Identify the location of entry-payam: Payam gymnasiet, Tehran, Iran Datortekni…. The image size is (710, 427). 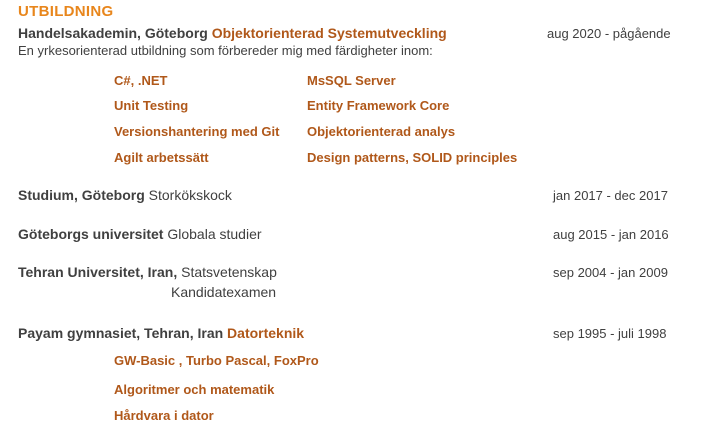
(161, 333).